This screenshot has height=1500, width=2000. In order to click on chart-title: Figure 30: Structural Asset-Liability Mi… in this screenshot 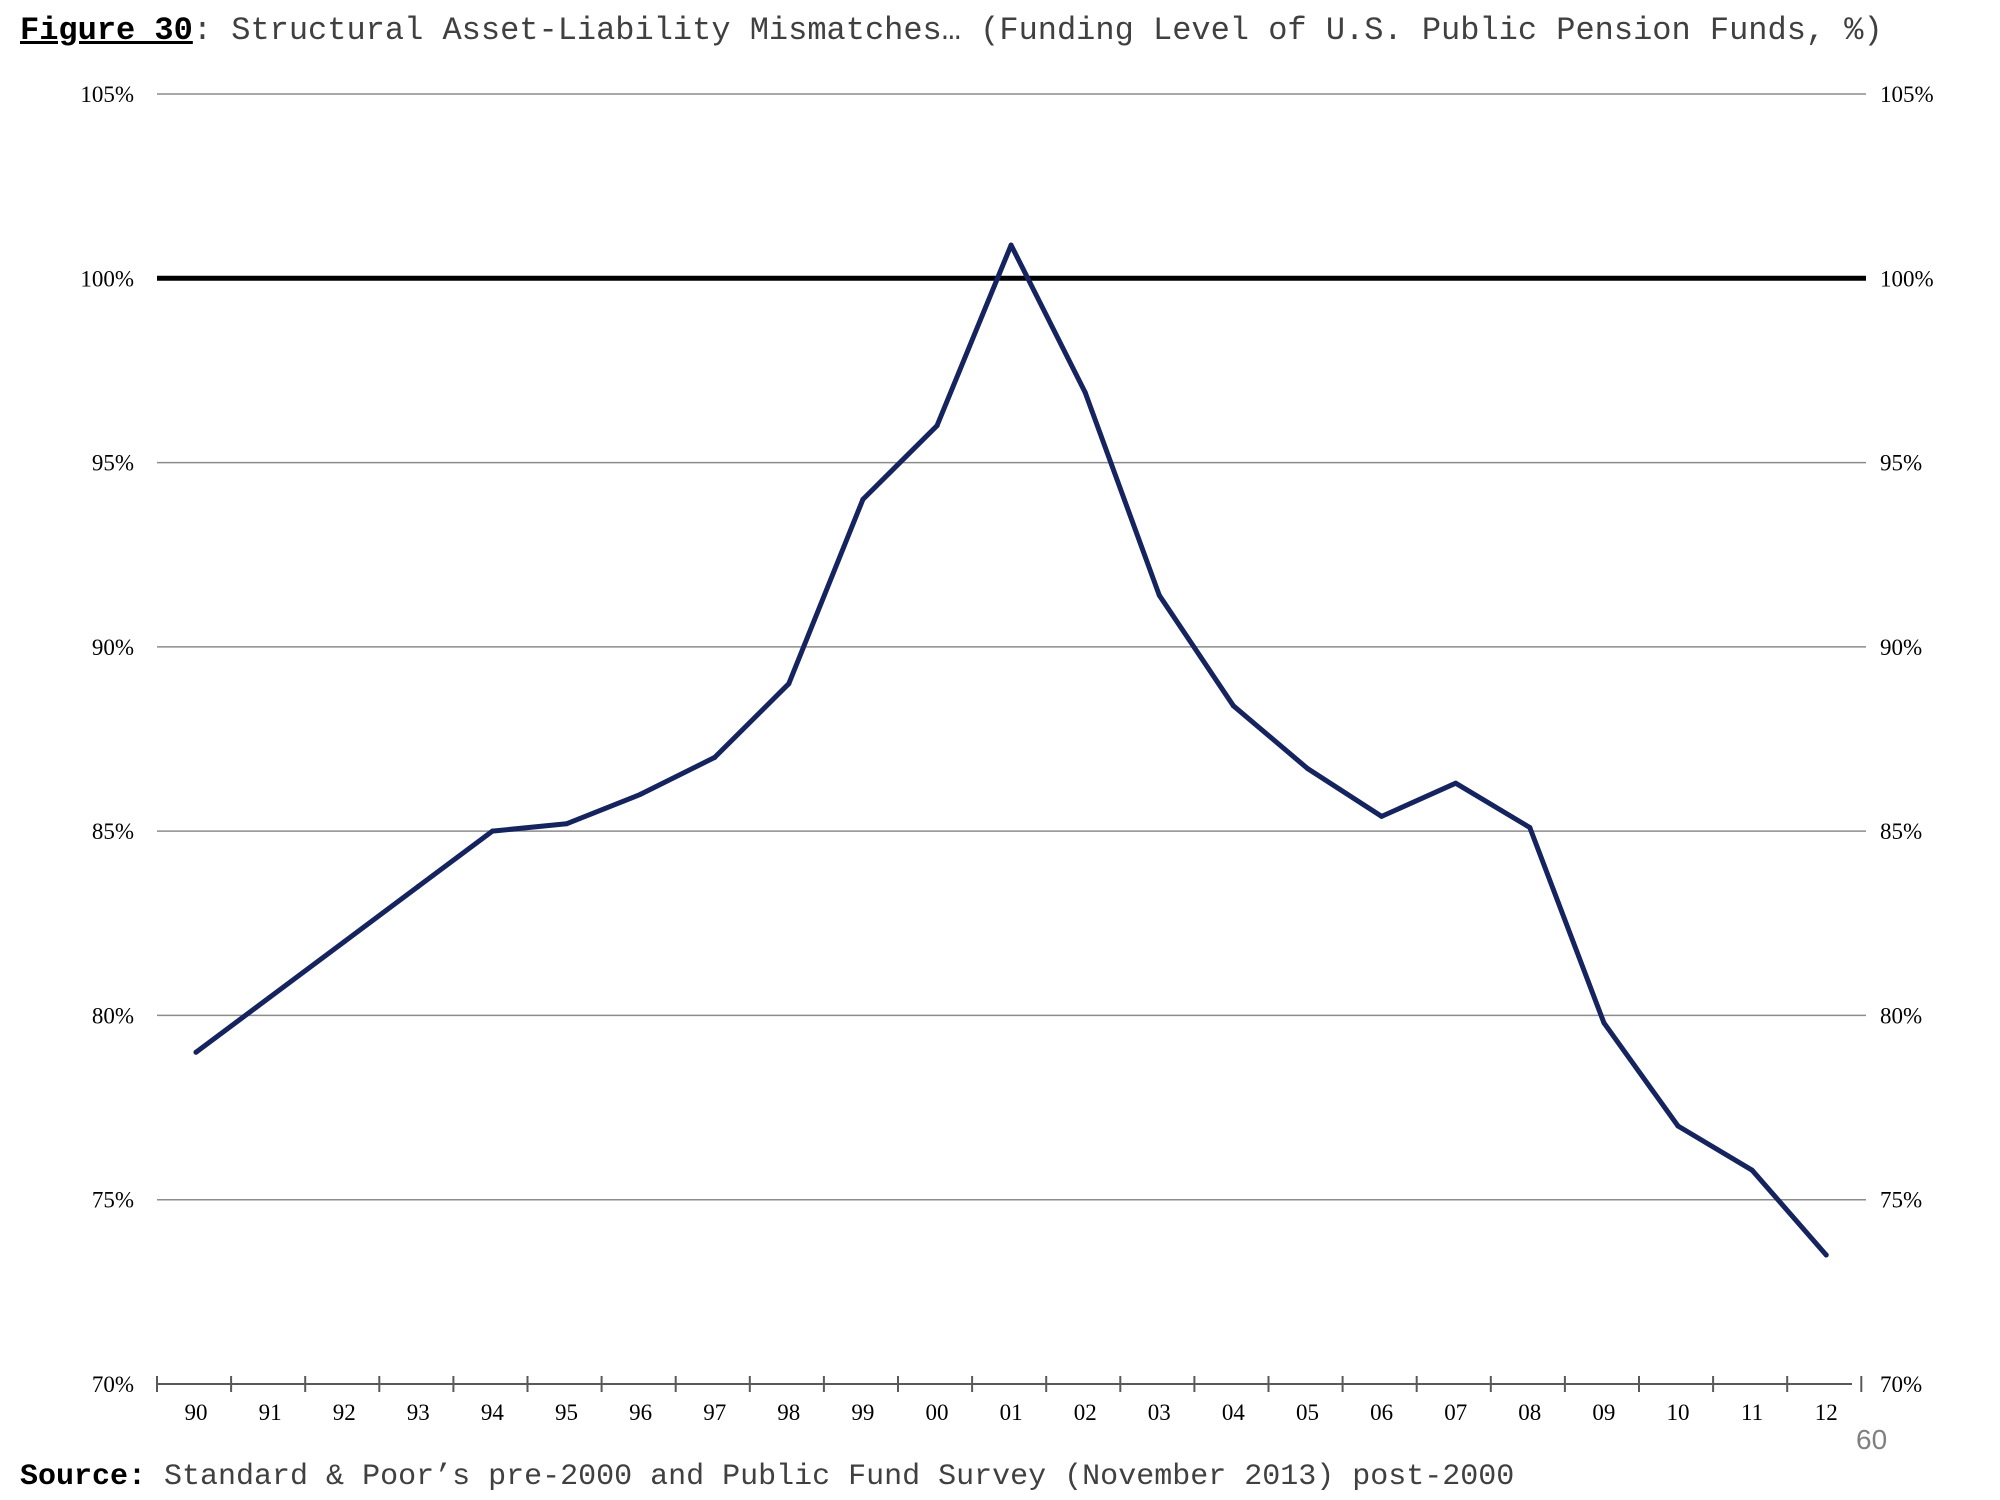, I will do `click(951, 30)`.